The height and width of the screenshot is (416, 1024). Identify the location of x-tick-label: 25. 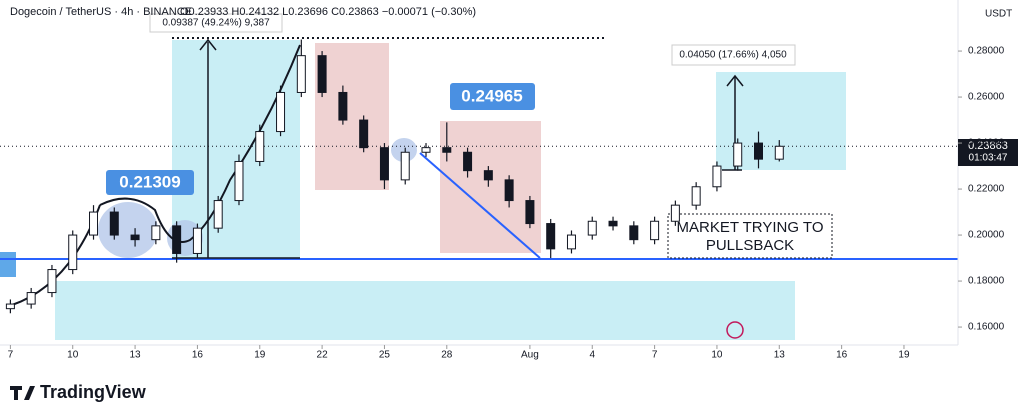
(385, 355).